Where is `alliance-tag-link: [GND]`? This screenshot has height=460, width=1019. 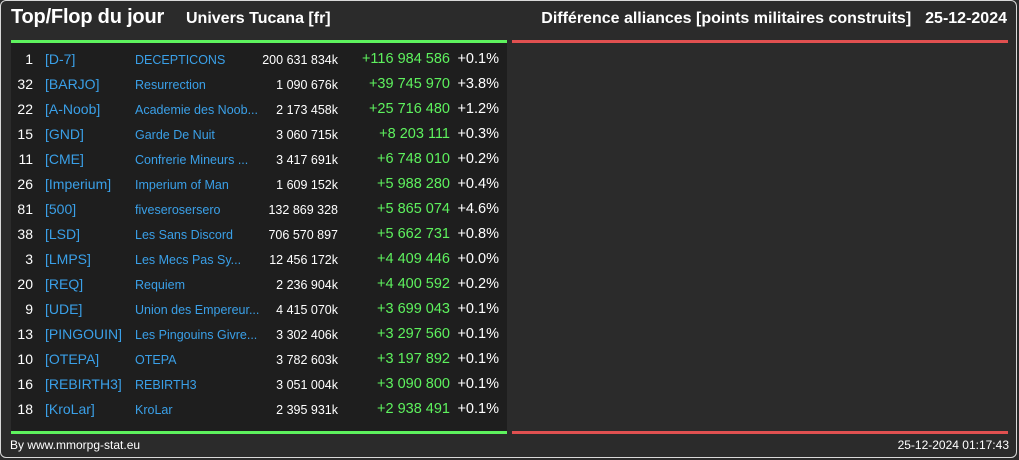 alliance-tag-link: [GND] is located at coordinates (64, 134).